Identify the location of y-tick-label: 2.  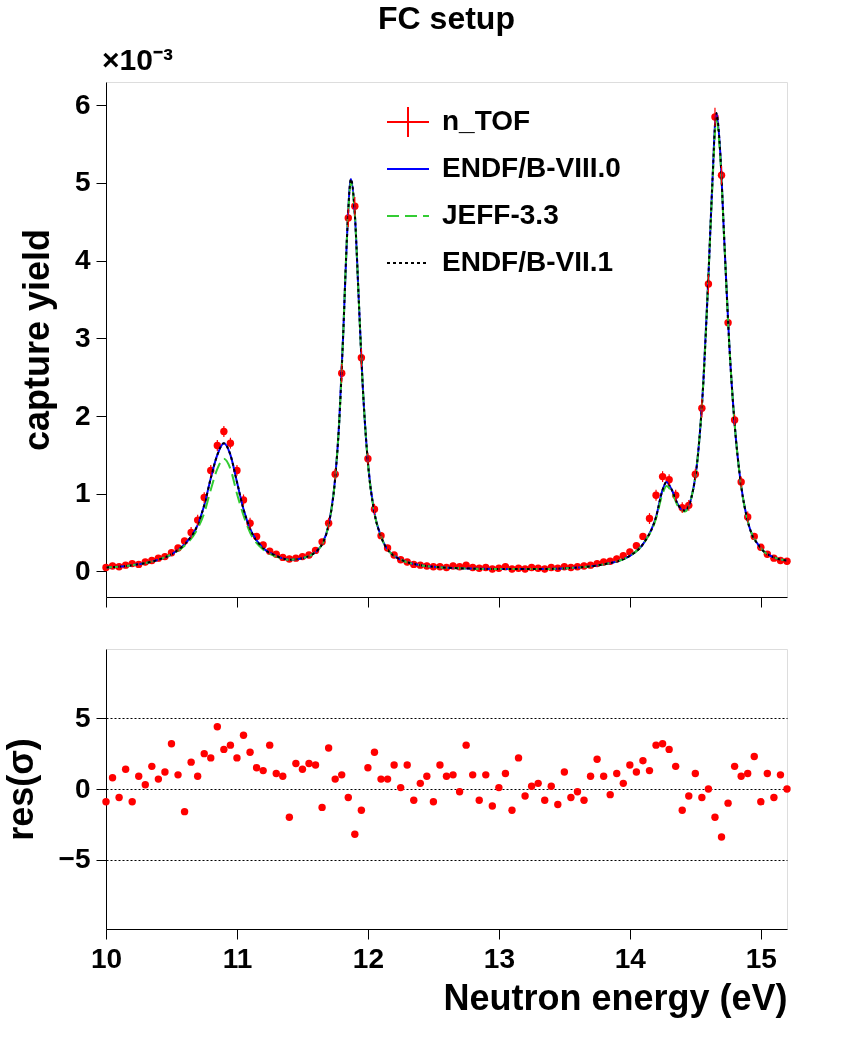
(82, 415).